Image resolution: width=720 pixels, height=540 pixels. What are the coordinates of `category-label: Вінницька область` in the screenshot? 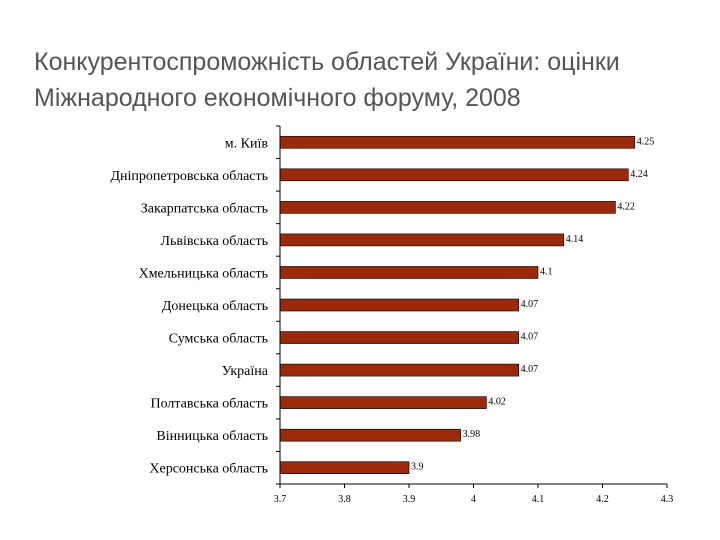 It's located at (212, 436).